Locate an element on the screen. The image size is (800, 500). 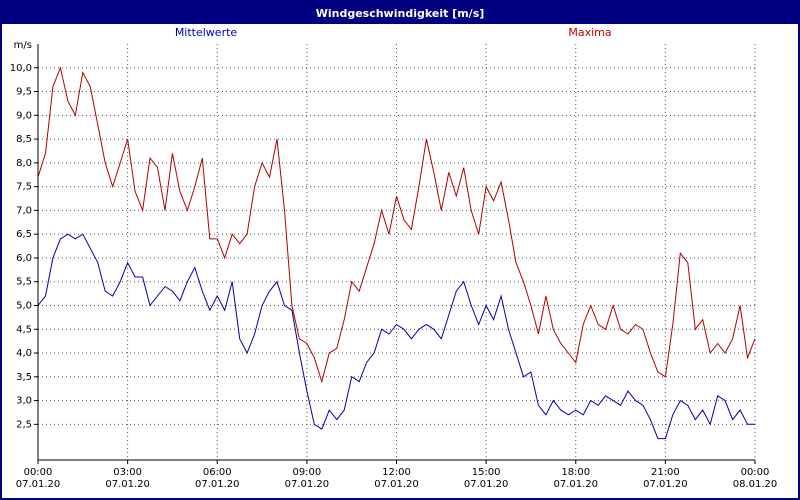
window-title: Windgeschwindigkeit [m/s] is located at coordinates (400, 13).